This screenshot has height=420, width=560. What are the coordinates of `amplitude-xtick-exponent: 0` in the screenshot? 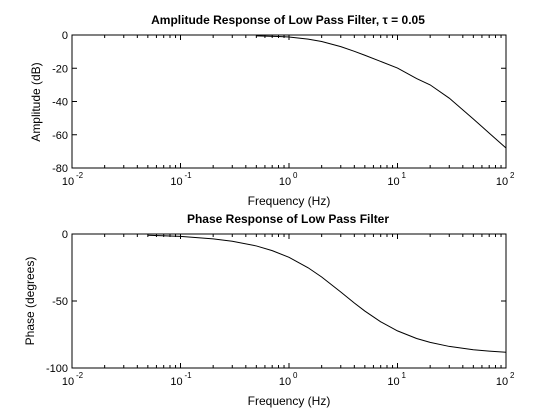 It's located at (295, 175).